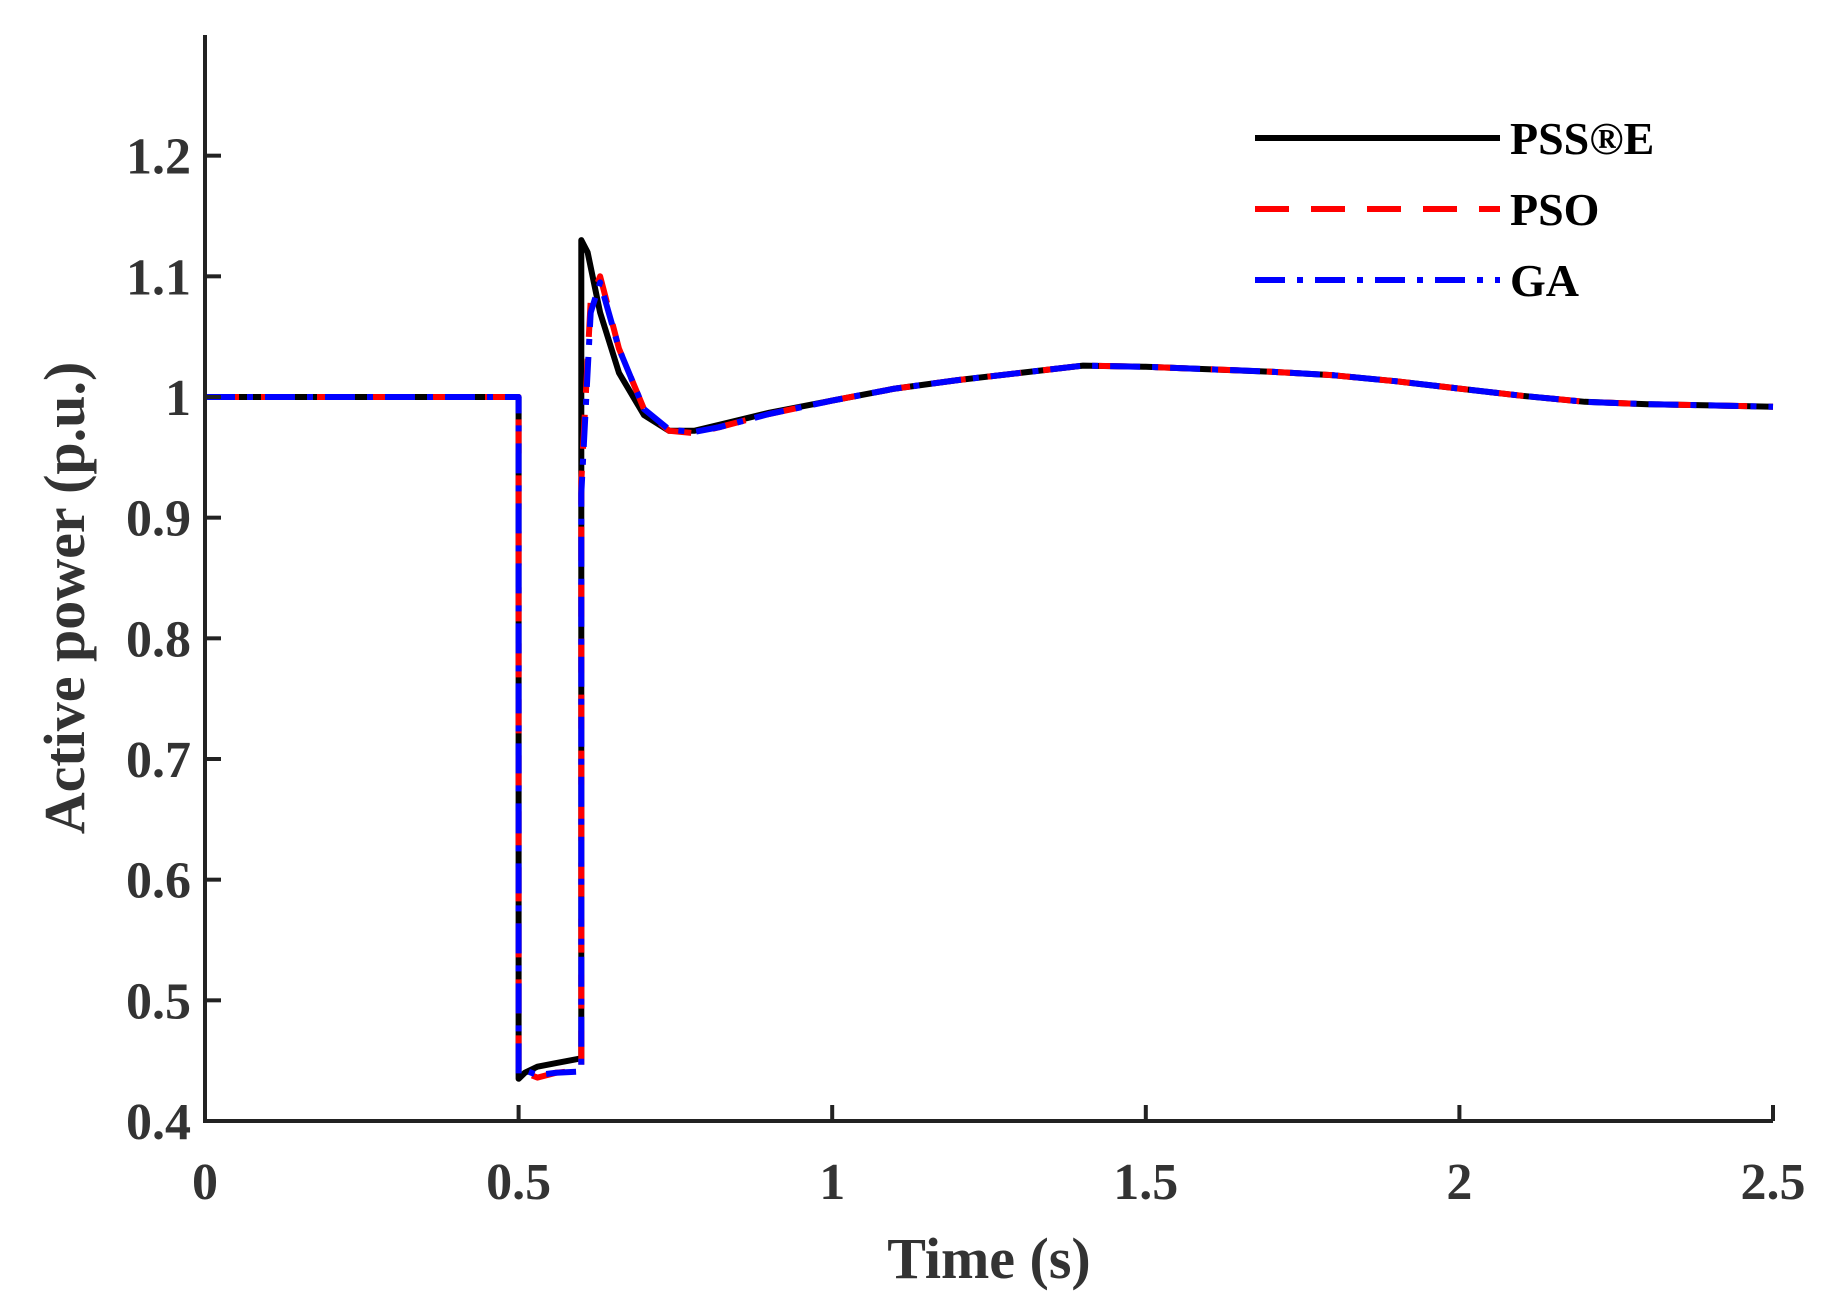 Image resolution: width=1831 pixels, height=1315 pixels. What do you see at coordinates (158, 157) in the screenshot?
I see `y-tick-label: 1.2` at bounding box center [158, 157].